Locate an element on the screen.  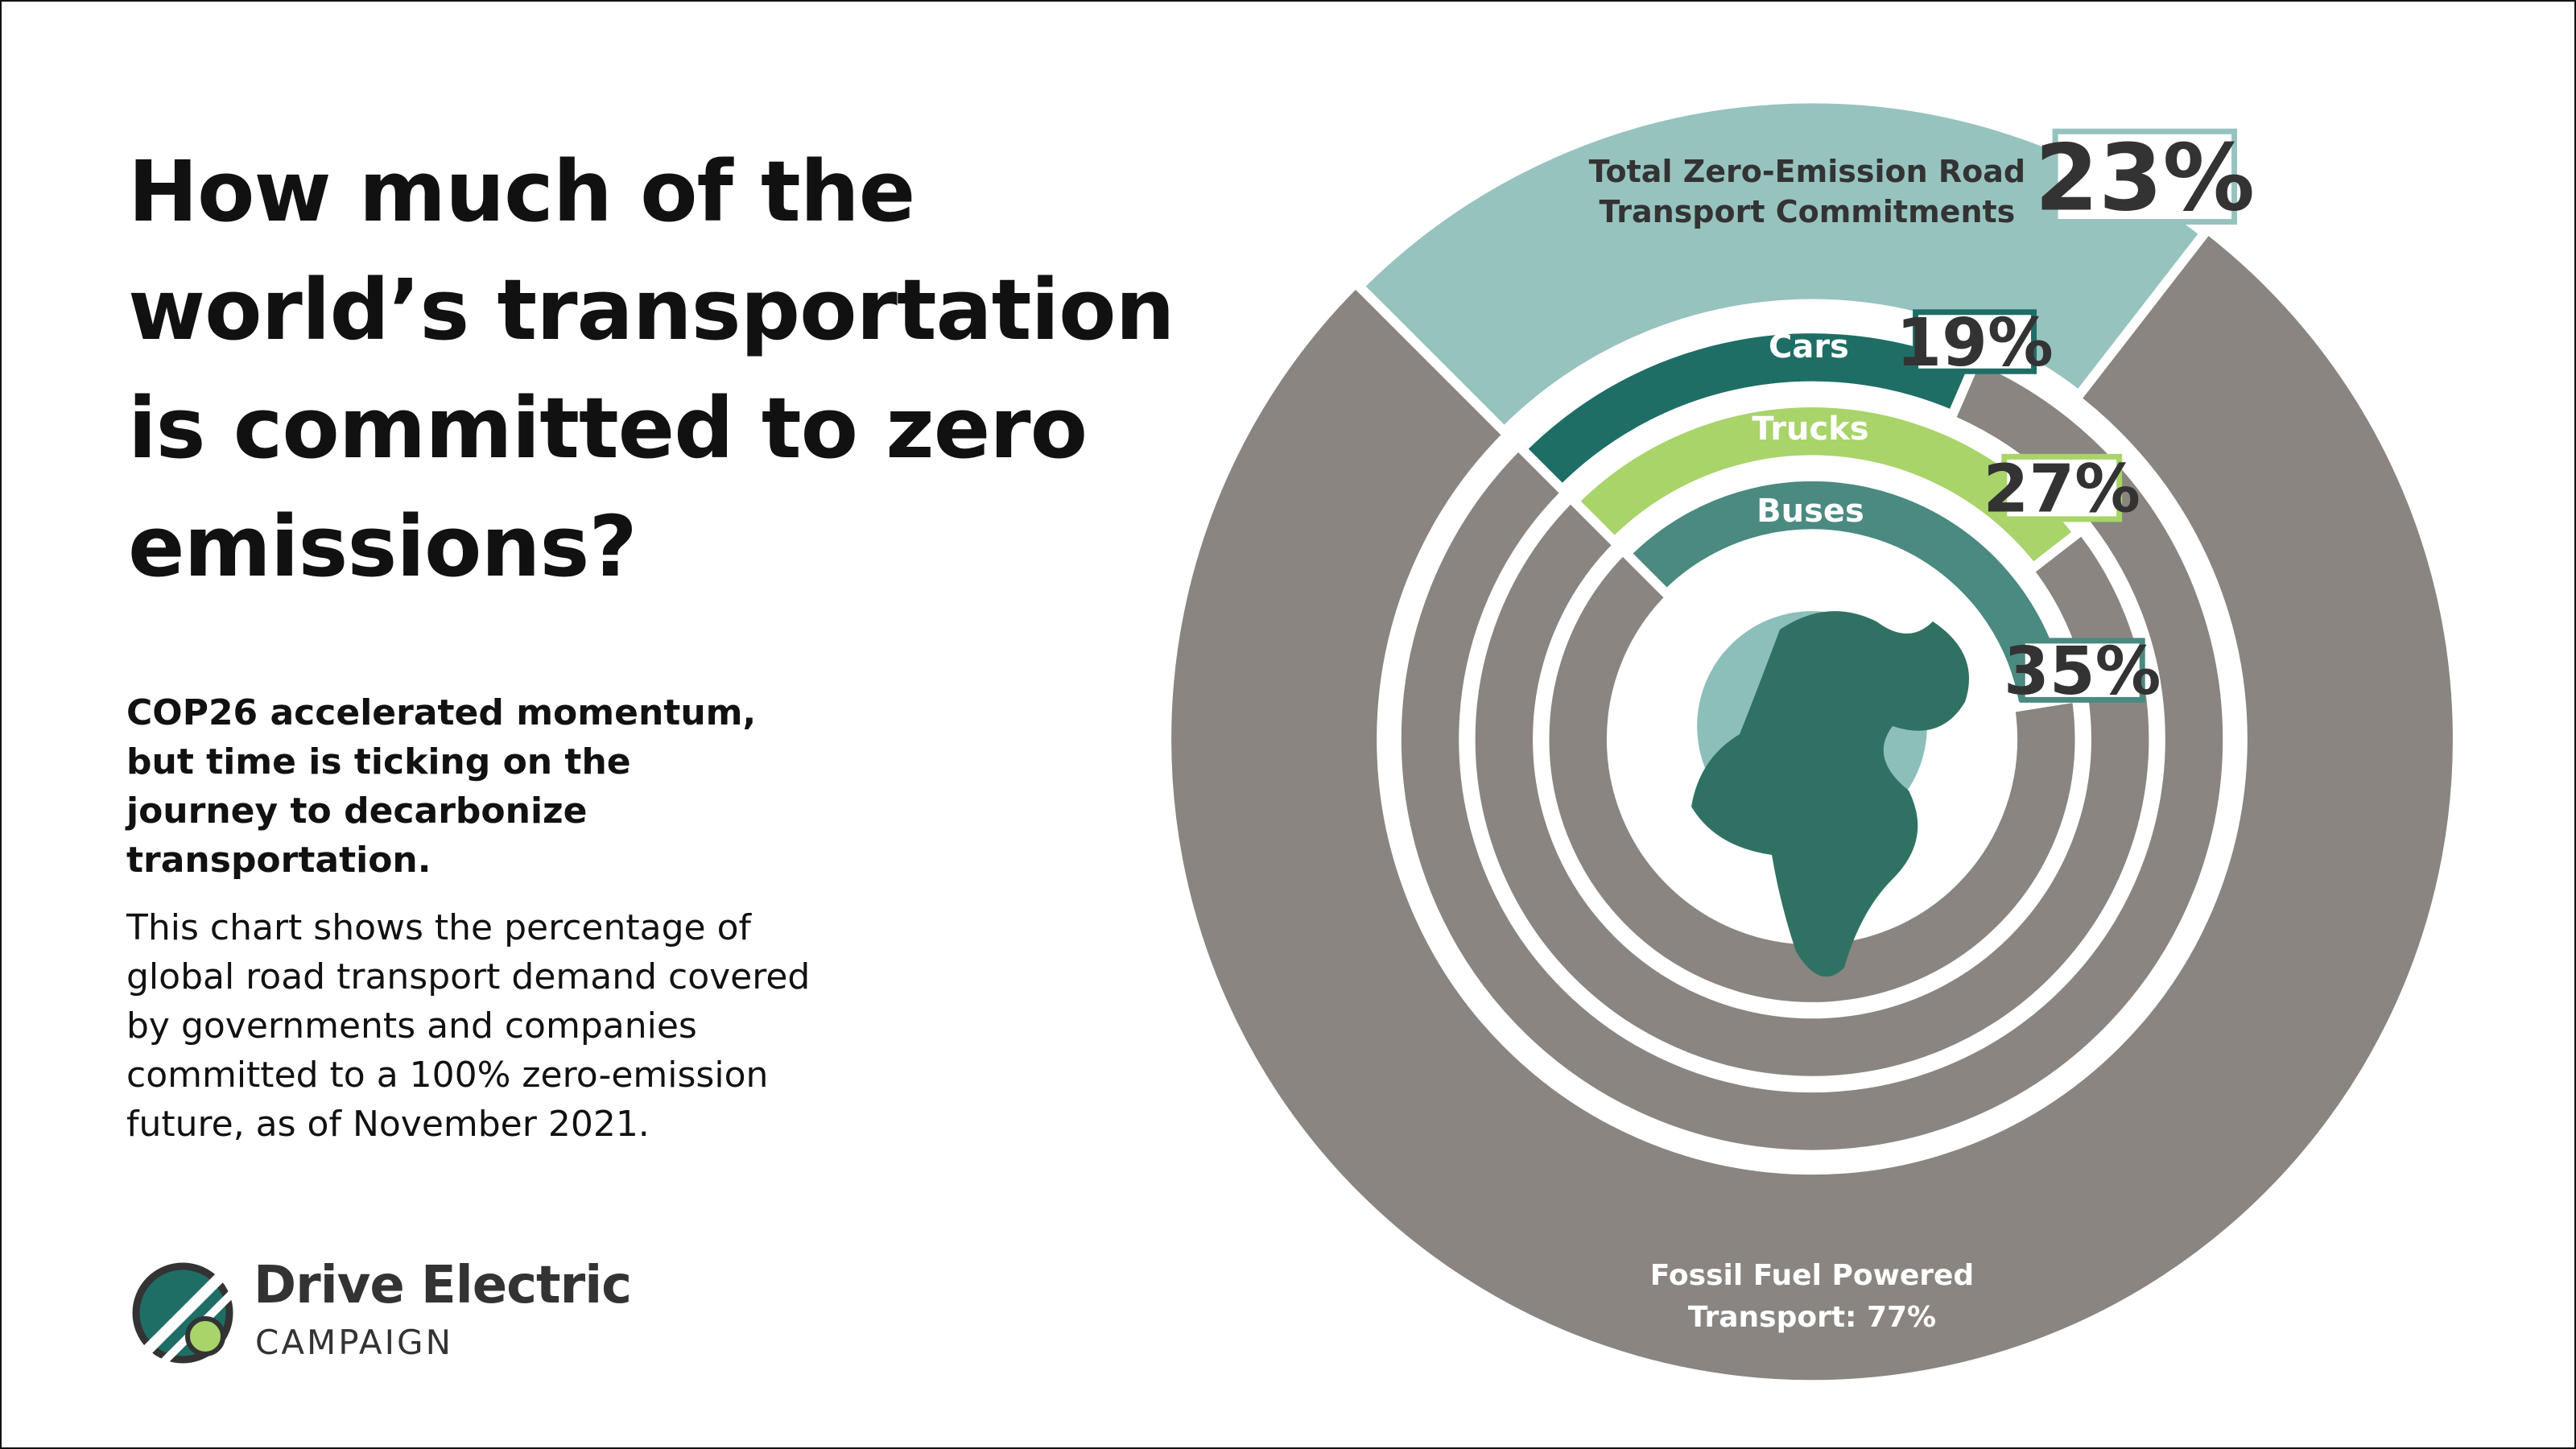
globe is located at coordinates (1830, 794).